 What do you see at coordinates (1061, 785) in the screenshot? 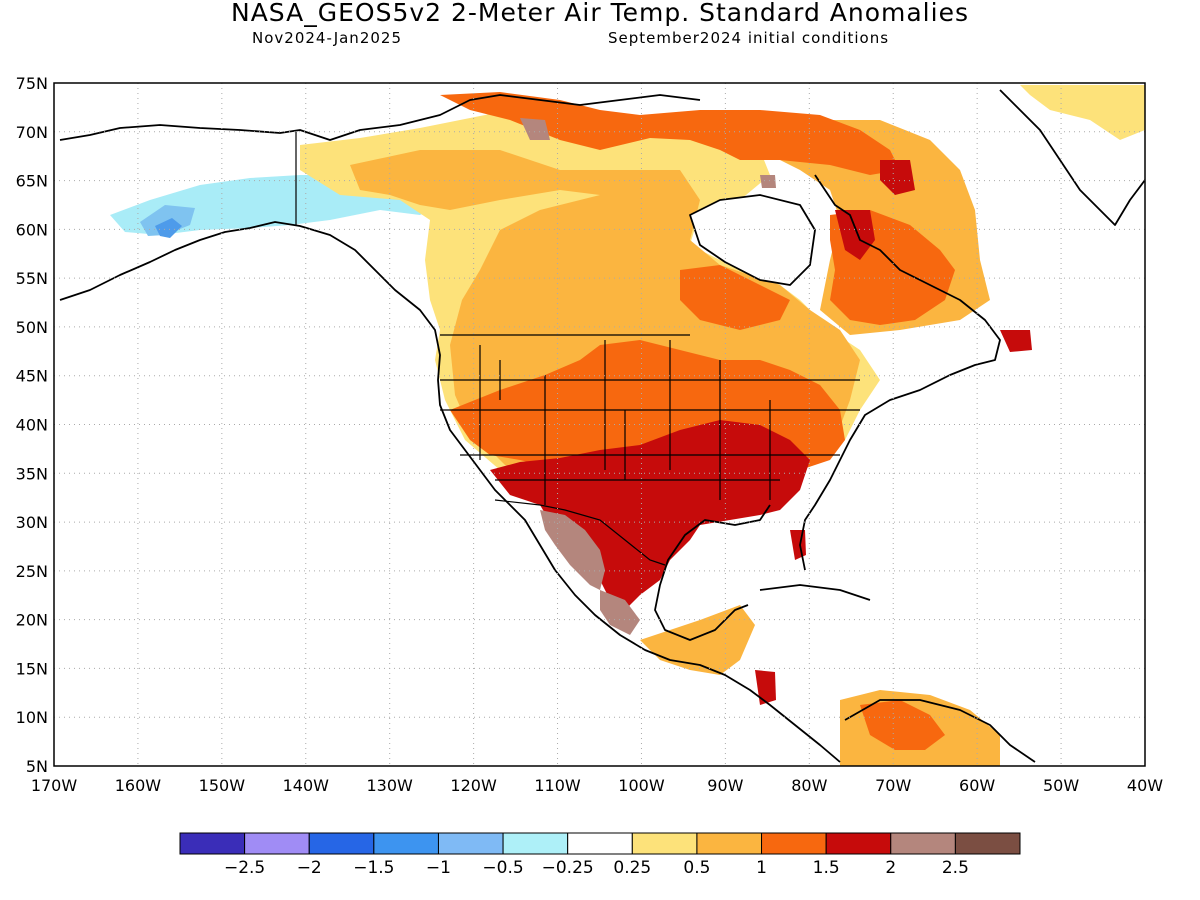
I see `longitude-label: 50W` at bounding box center [1061, 785].